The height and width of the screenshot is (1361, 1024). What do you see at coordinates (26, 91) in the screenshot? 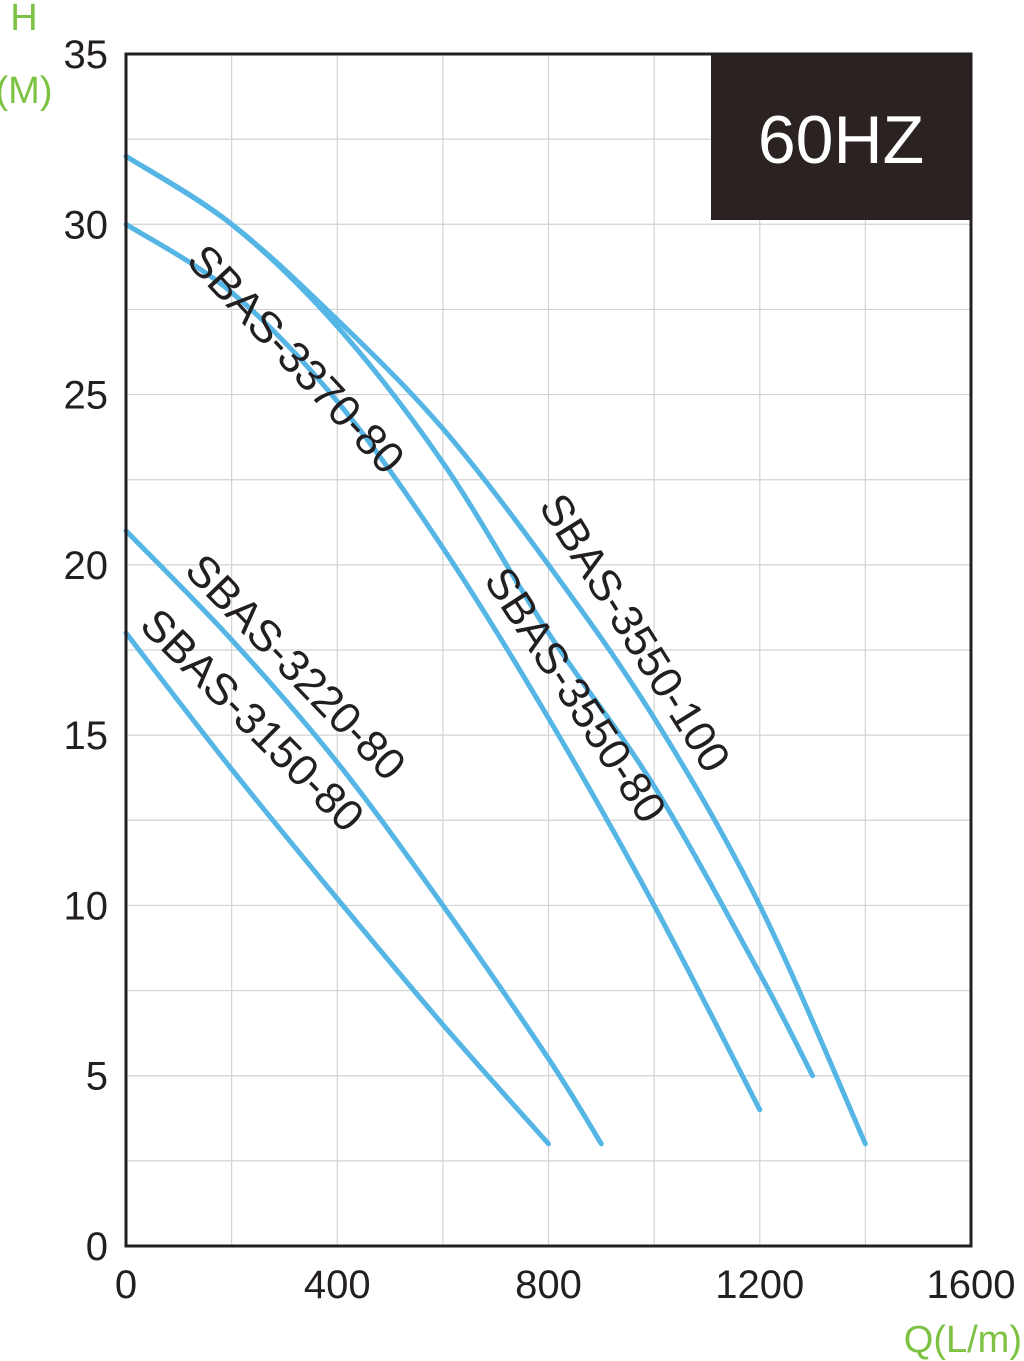
I see `y-axis-unit: (M)` at bounding box center [26, 91].